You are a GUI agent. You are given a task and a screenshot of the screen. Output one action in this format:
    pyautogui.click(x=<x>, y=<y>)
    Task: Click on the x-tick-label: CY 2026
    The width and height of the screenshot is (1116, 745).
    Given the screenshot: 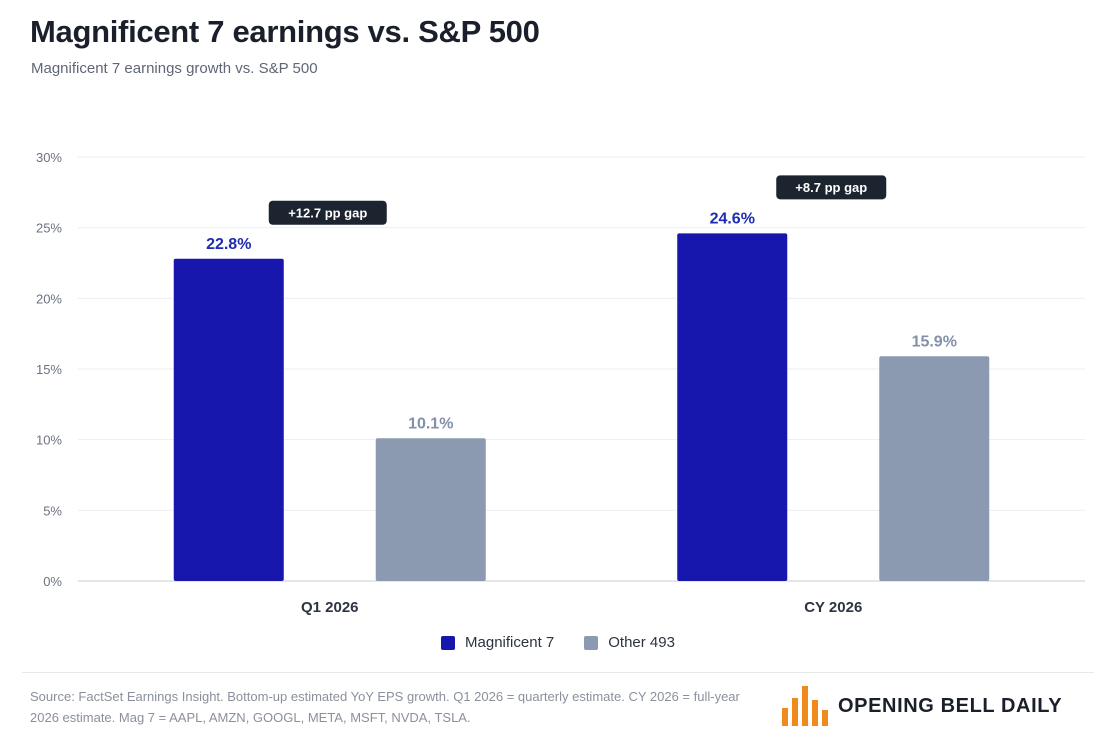 What is the action you would take?
    pyautogui.click(x=833, y=607)
    